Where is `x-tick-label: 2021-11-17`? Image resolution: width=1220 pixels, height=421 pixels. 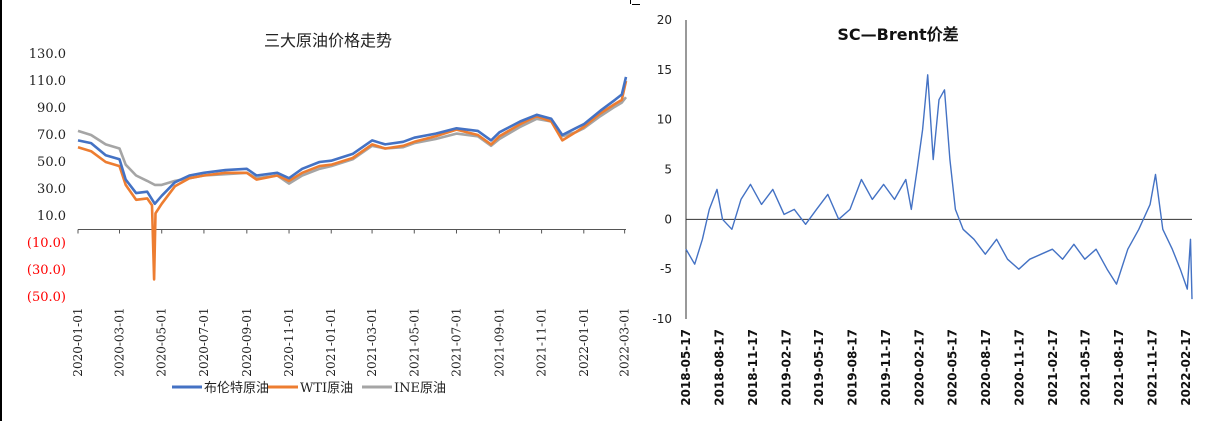 x-tick-label: 2021-11-17 is located at coordinates (1153, 367).